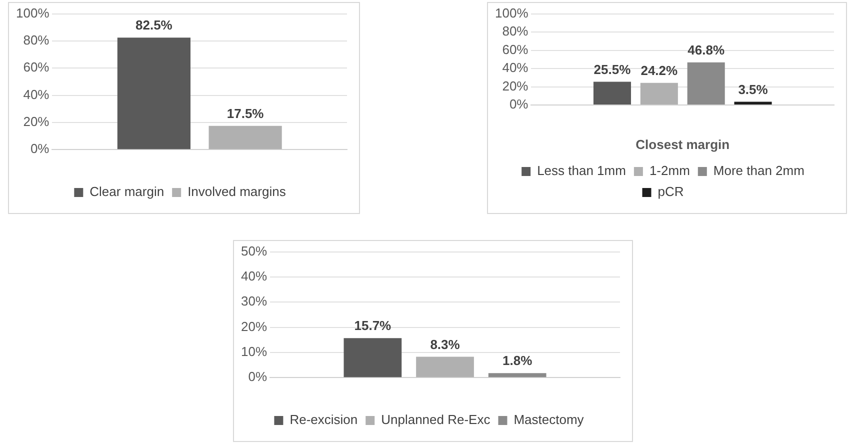  What do you see at coordinates (245, 113) in the screenshot?
I see `data-label: 17.5%` at bounding box center [245, 113].